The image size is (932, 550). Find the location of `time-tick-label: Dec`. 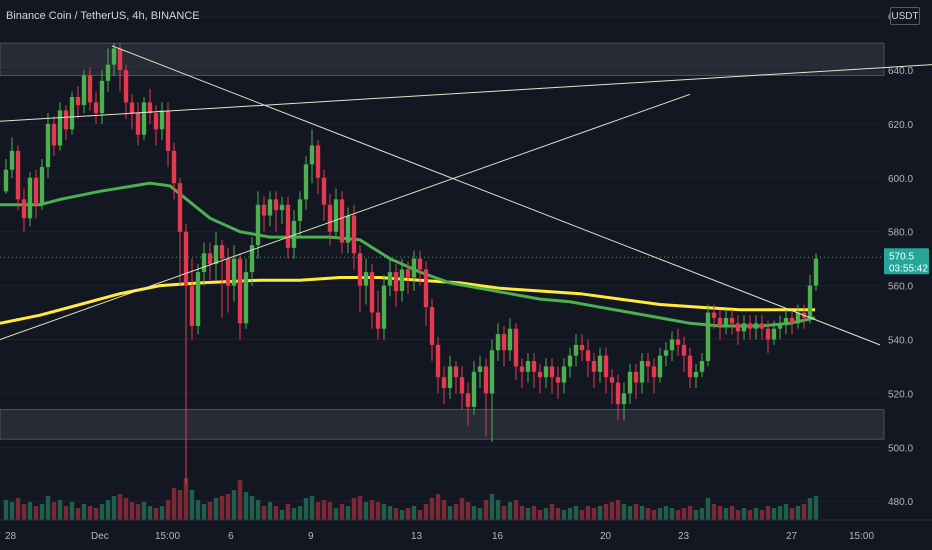

time-tick-label: Dec is located at coordinates (100, 536).